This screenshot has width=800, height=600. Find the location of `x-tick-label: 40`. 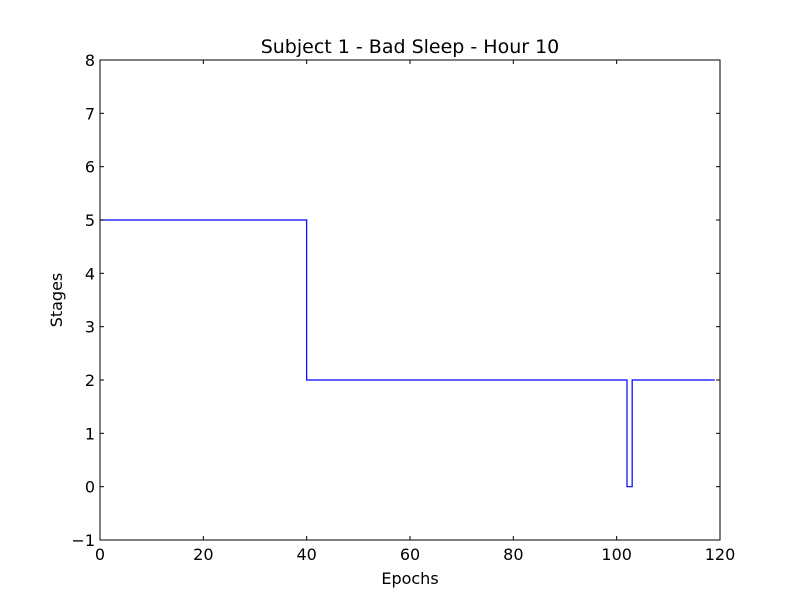

x-tick-label: 40 is located at coordinates (306, 554).